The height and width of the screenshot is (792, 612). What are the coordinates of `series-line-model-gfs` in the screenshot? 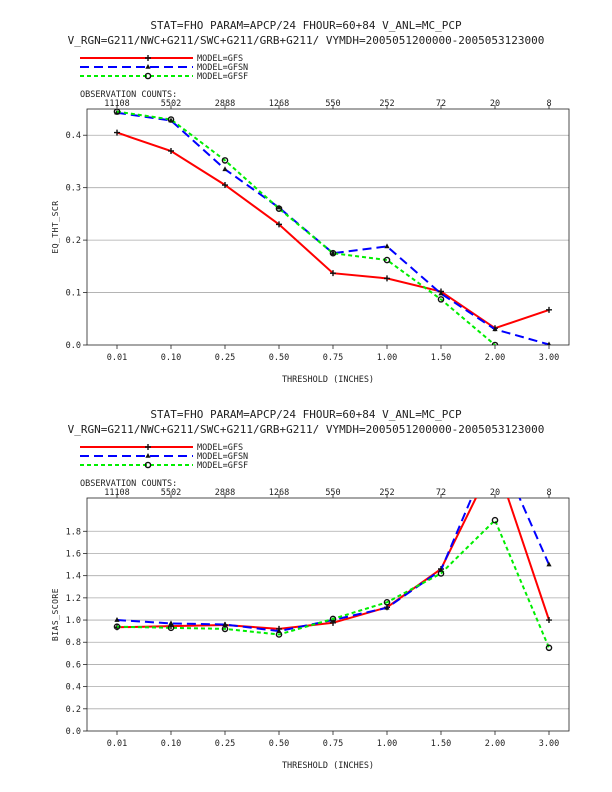 It's located at (333, 564).